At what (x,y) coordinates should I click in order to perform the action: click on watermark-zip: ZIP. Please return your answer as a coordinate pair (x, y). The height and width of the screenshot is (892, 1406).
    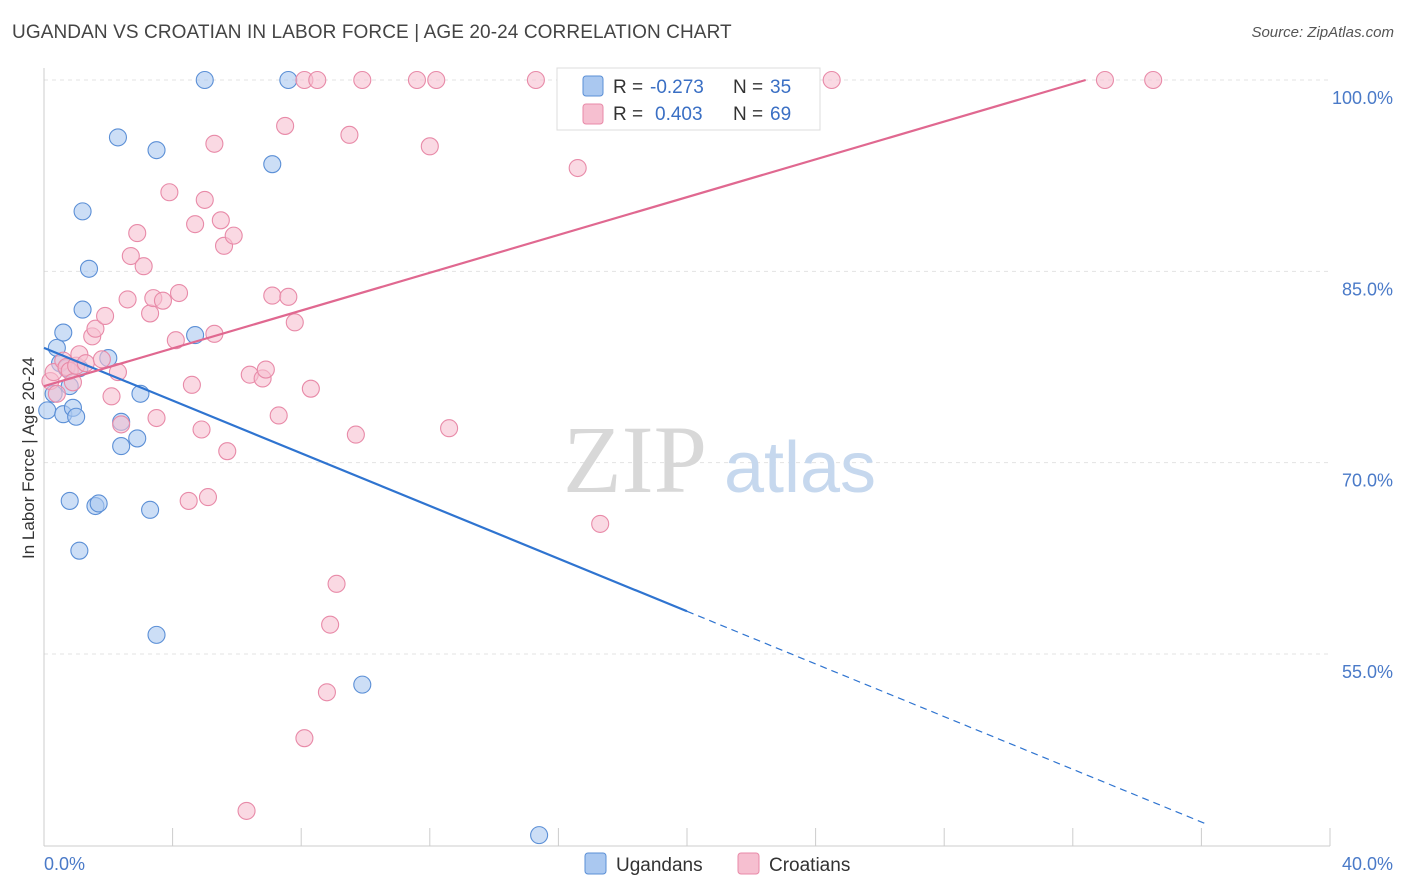
    Looking at the image, I should click on (635, 459).